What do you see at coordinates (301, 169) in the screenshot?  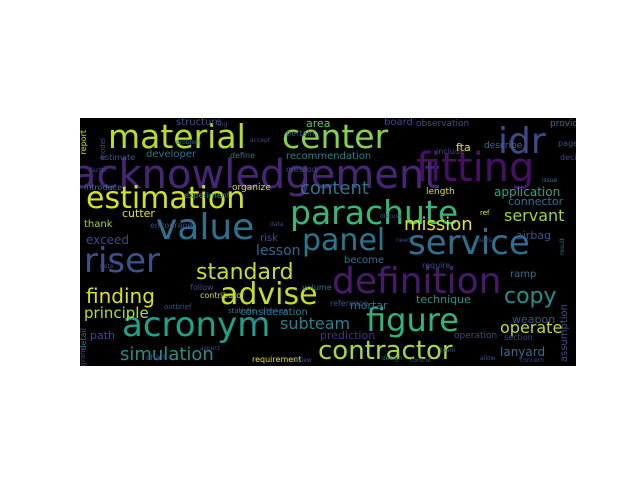 I see `cloud-word: method` at bounding box center [301, 169].